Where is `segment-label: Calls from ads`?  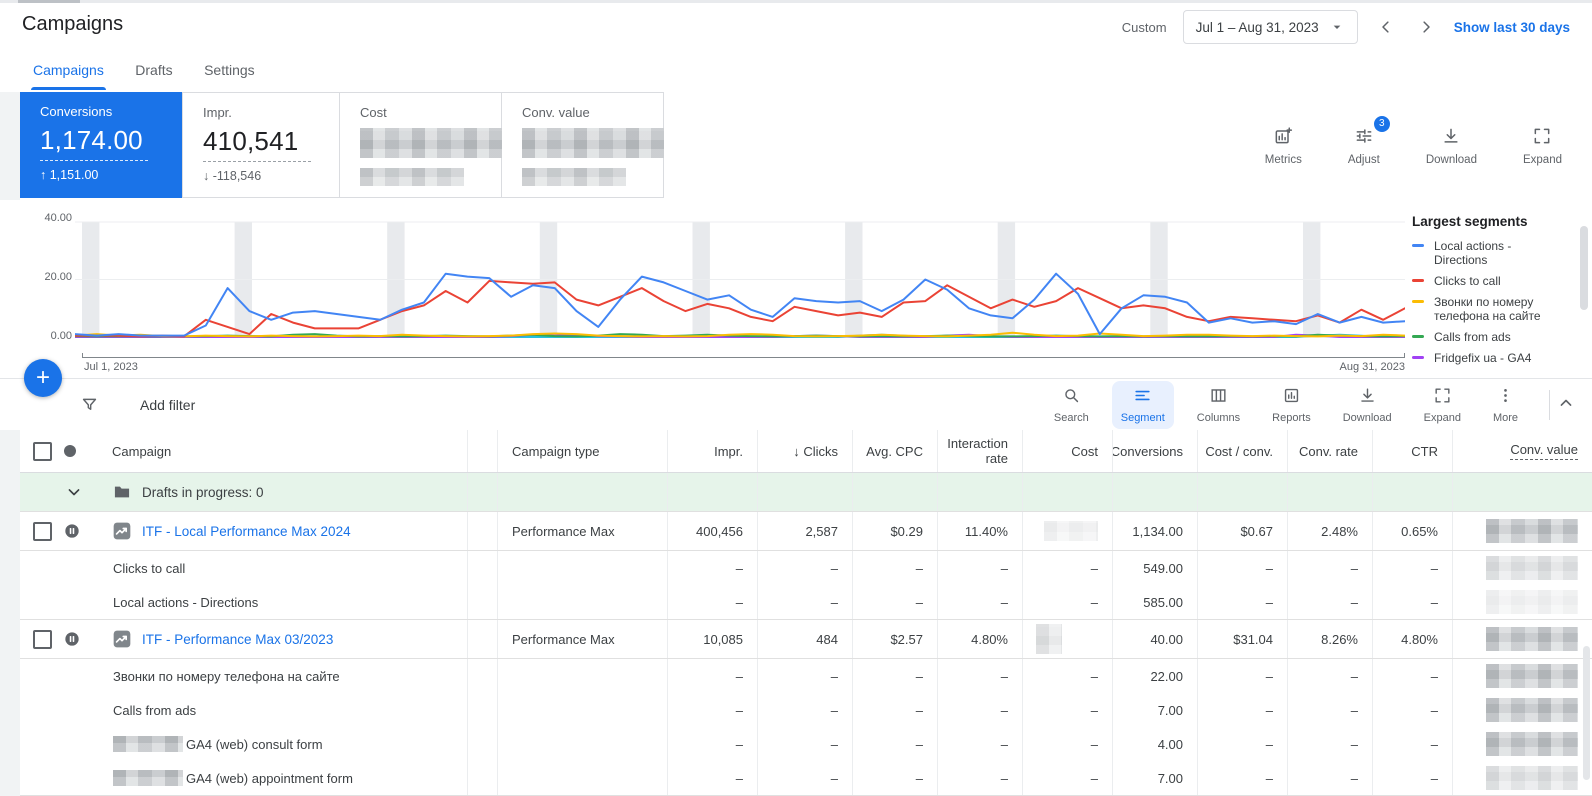
segment-label: Calls from ads is located at coordinates (155, 710).